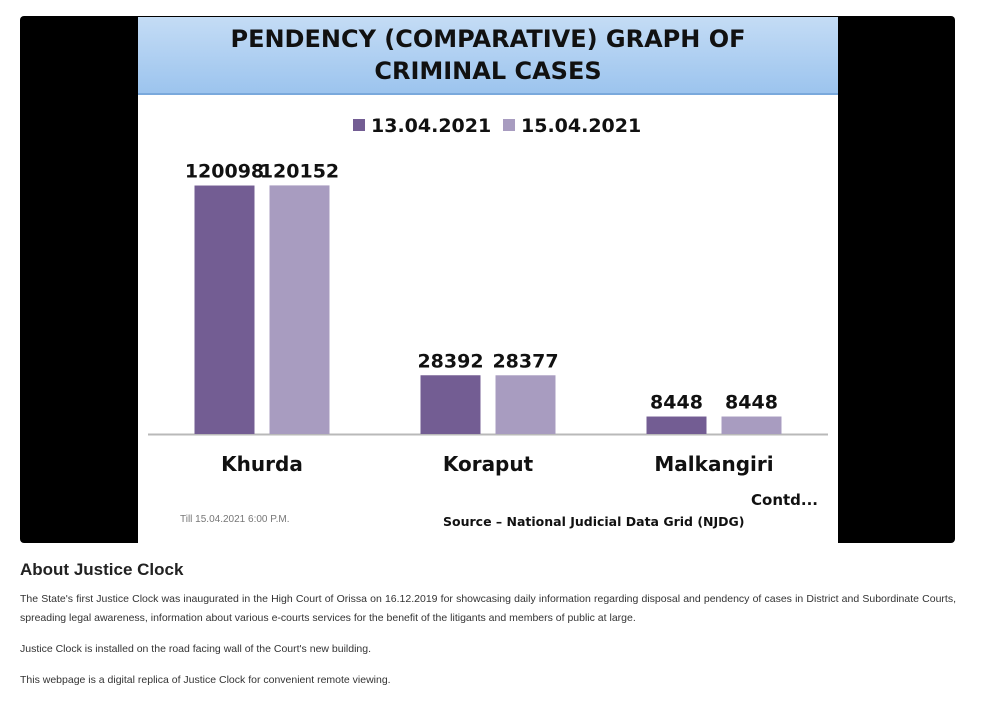 This screenshot has height=704, width=981. I want to click on category-label: Malkangiri, so click(713, 464).